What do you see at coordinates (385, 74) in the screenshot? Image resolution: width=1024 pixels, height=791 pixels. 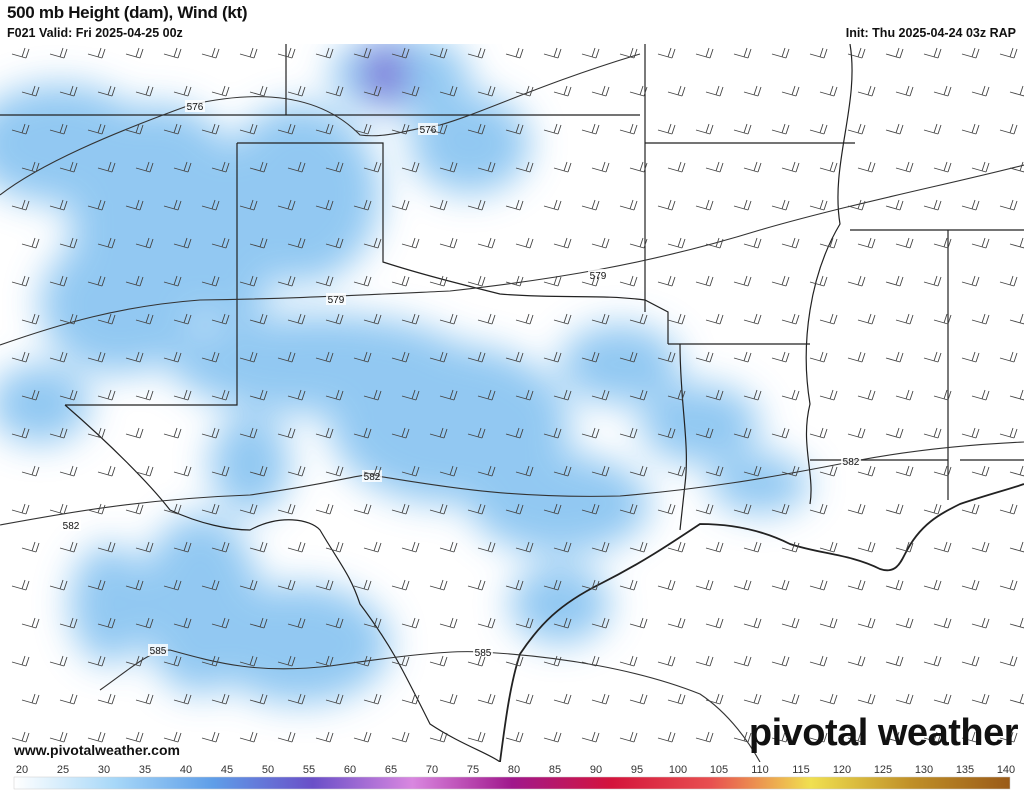 I see `wind-max-area` at bounding box center [385, 74].